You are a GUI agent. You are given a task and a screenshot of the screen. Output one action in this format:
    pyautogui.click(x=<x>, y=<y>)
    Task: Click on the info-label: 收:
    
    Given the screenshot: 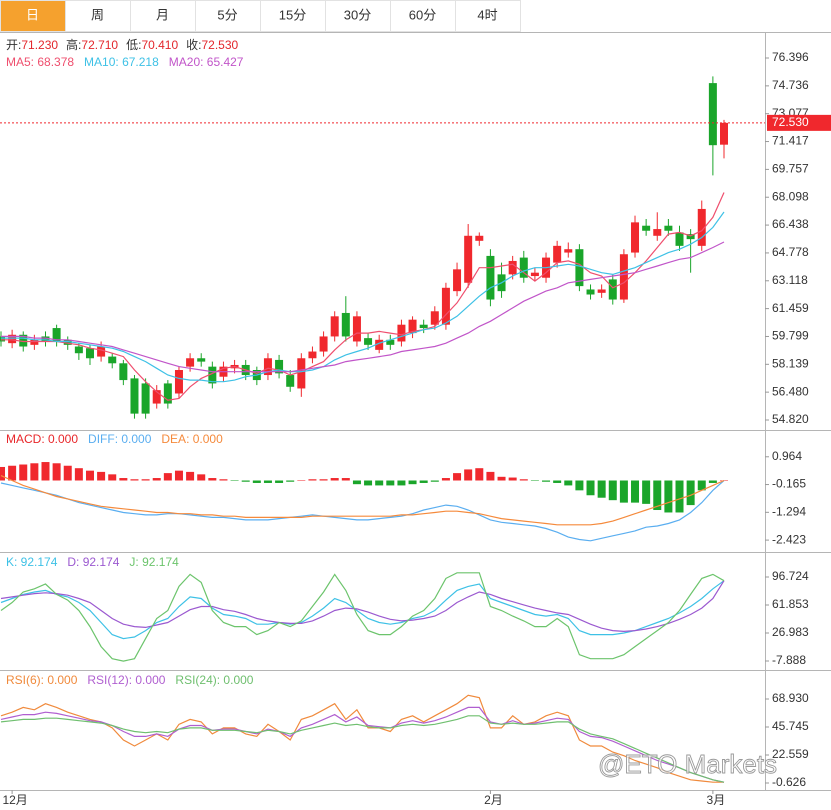 What is the action you would take?
    pyautogui.click(x=193, y=45)
    